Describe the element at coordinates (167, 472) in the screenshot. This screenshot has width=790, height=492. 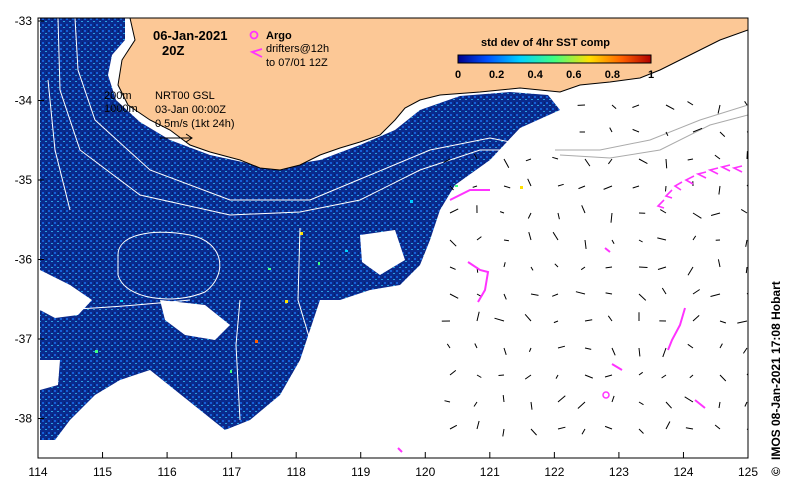
I see `x-tick-label: 116` at that location.